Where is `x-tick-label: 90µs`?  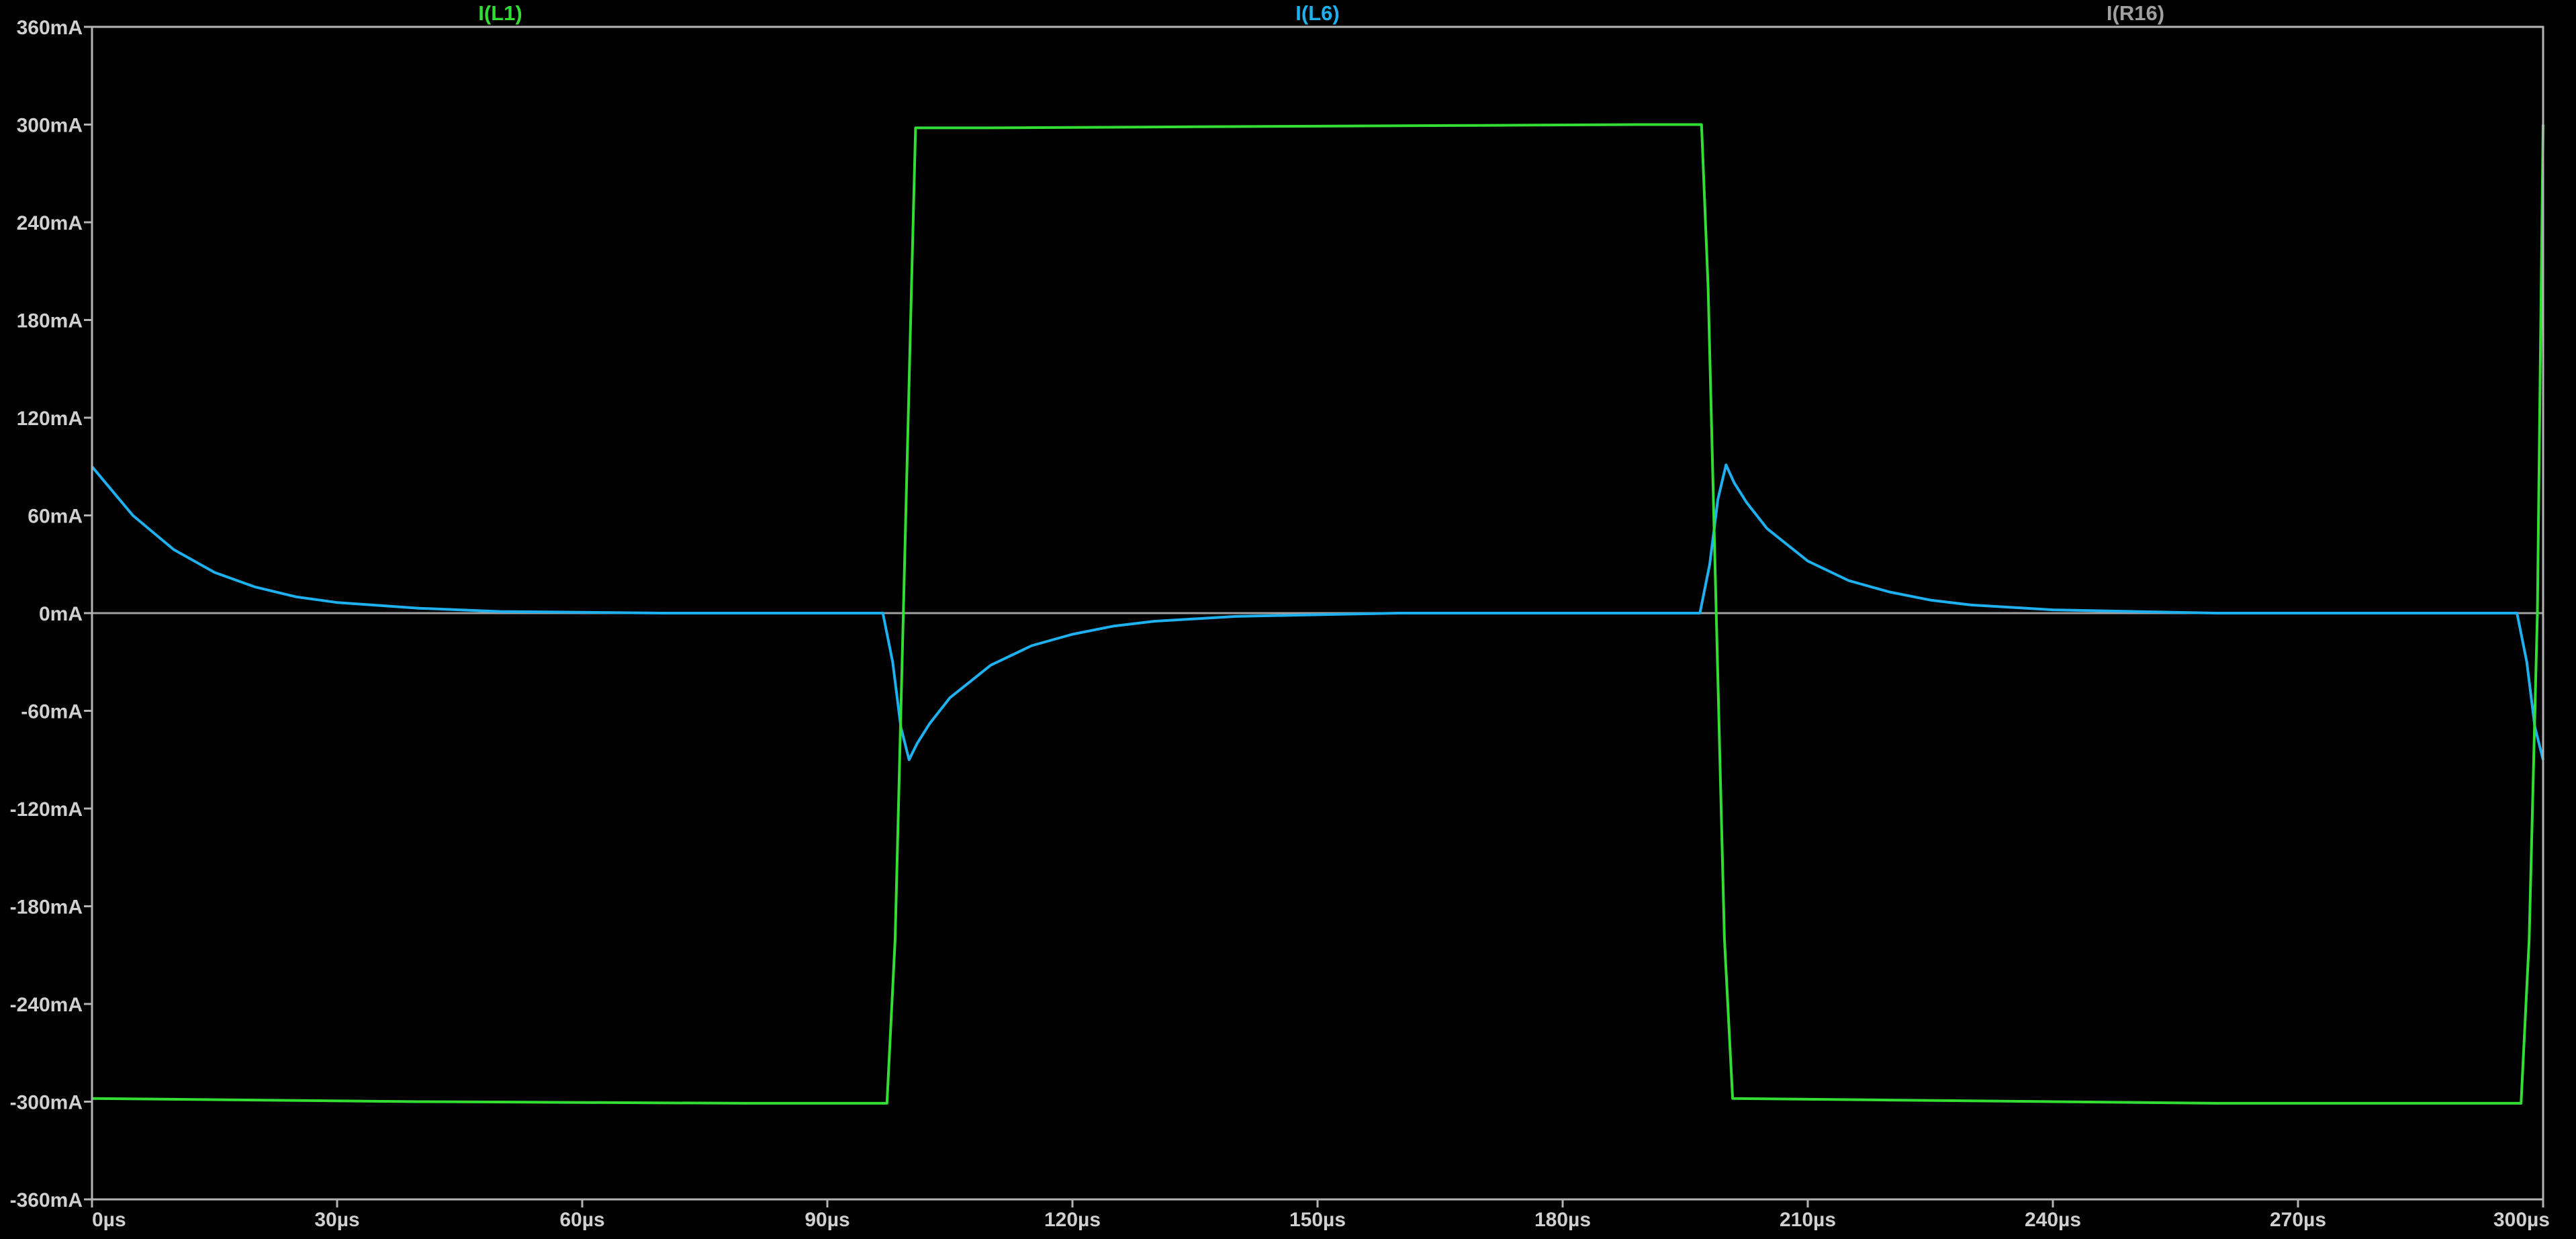
x-tick-label: 90µs is located at coordinates (826, 1220).